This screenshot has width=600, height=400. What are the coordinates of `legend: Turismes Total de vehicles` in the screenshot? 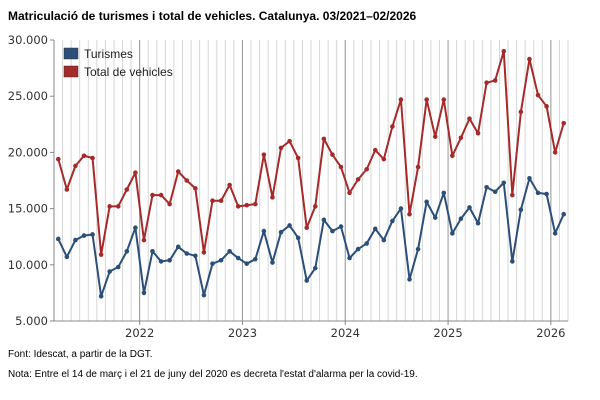 It's located at (118, 63).